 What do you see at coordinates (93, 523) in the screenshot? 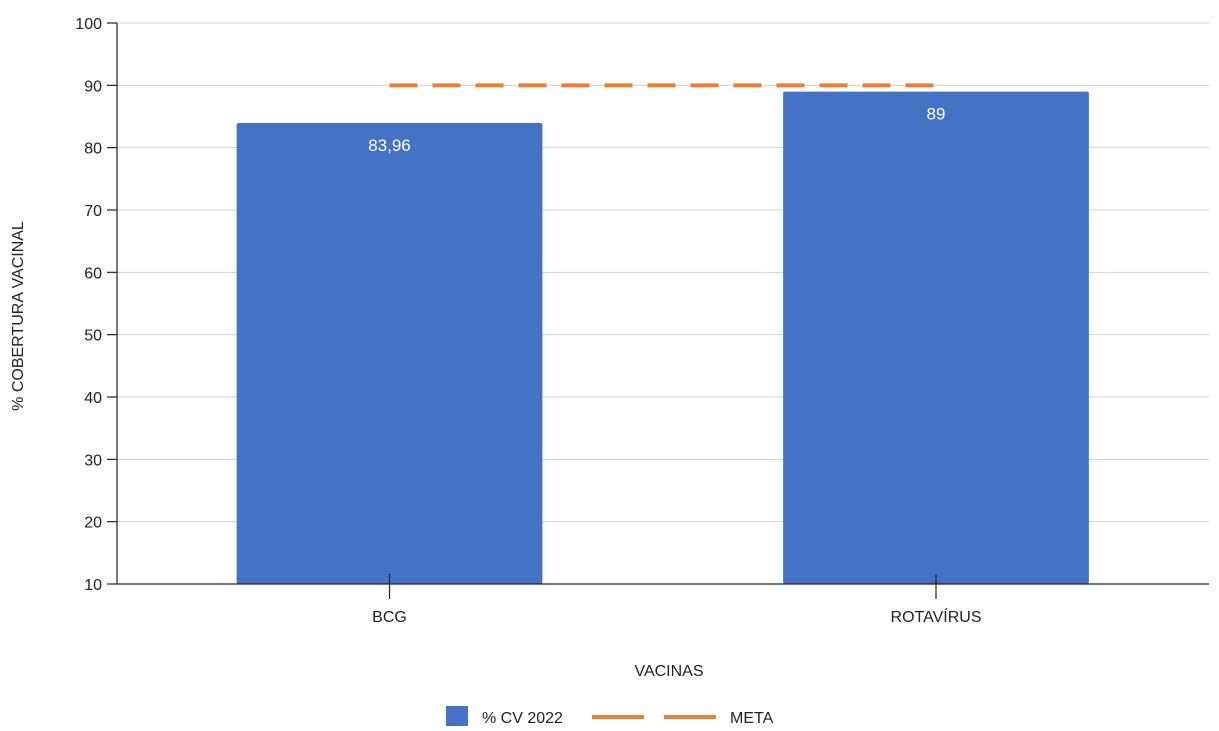
I see `y-tick-label: 20` at bounding box center [93, 523].